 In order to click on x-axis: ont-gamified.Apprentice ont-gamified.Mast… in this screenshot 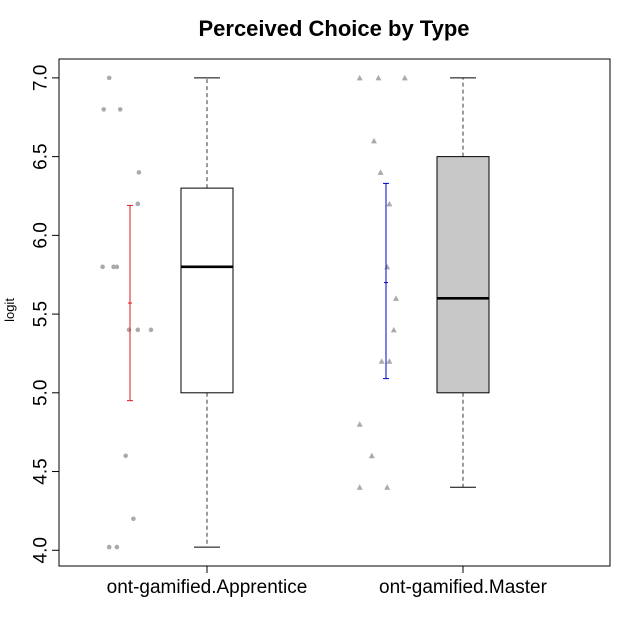, I will do `click(327, 581)`.